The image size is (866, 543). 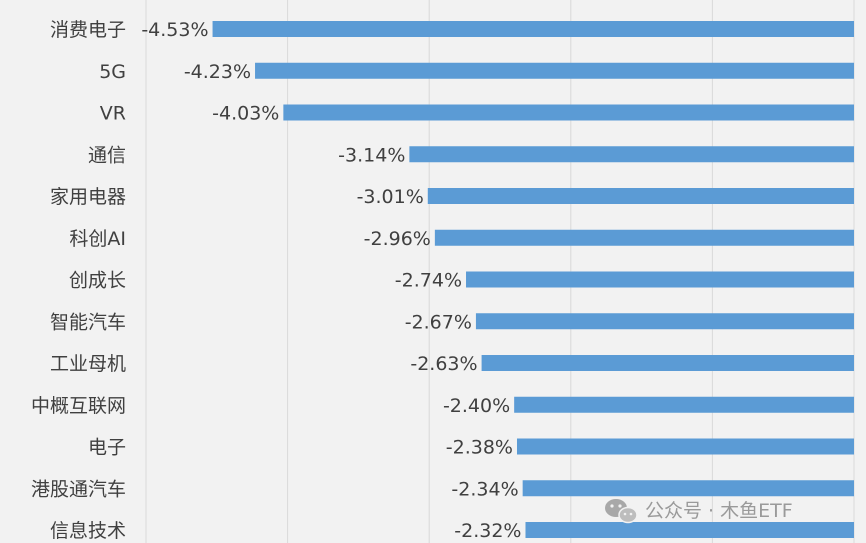 I want to click on value-label: -2.34%, so click(x=484, y=489).